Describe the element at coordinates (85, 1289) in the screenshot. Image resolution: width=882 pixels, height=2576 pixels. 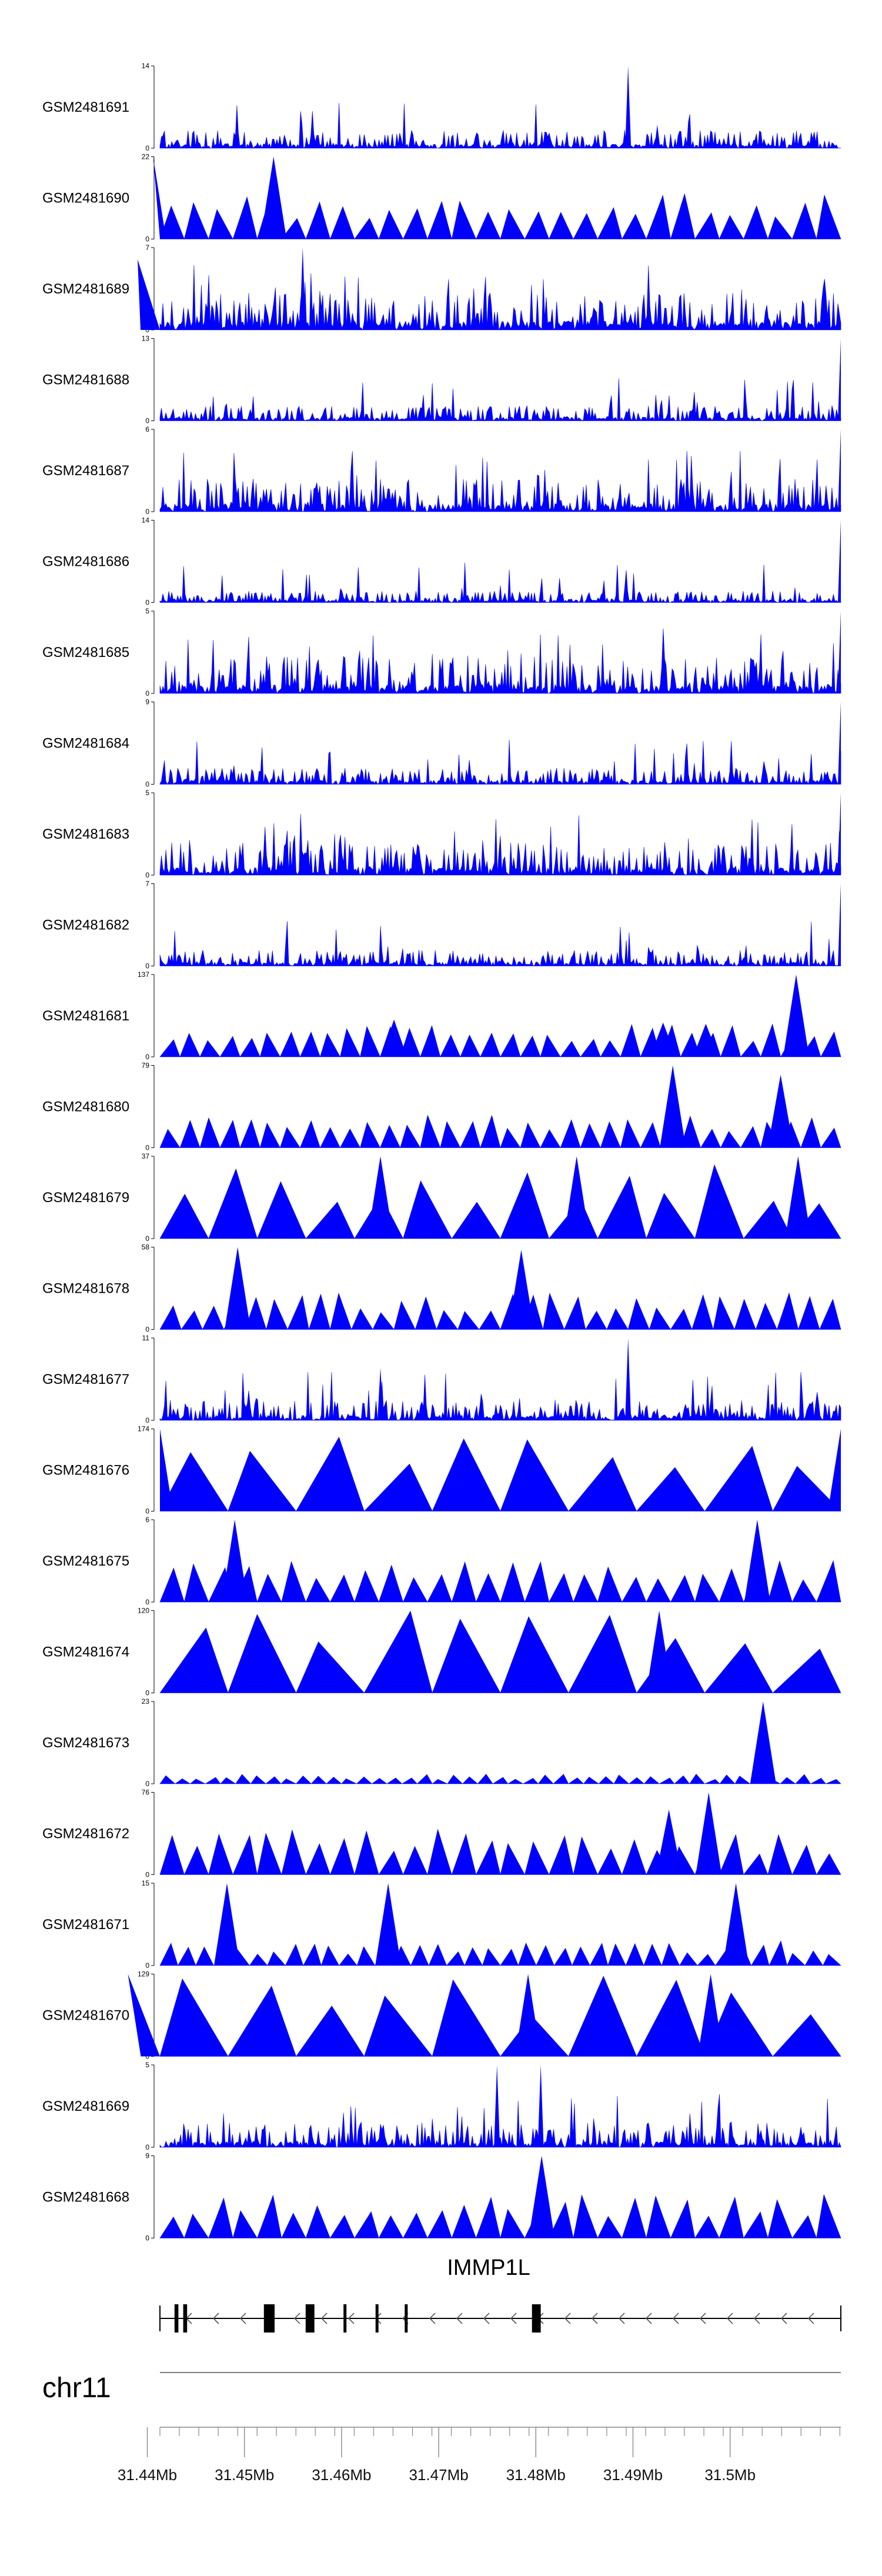
I see `track-label: GSM2481678` at that location.